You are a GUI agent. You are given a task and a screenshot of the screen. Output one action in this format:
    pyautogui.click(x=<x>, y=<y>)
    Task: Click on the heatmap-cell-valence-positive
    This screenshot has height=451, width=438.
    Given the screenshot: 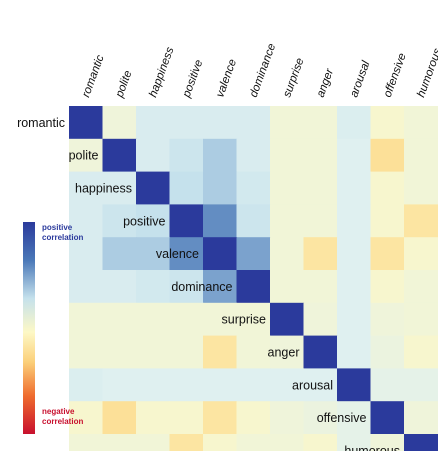 What is the action you would take?
    pyautogui.click(x=186, y=254)
    